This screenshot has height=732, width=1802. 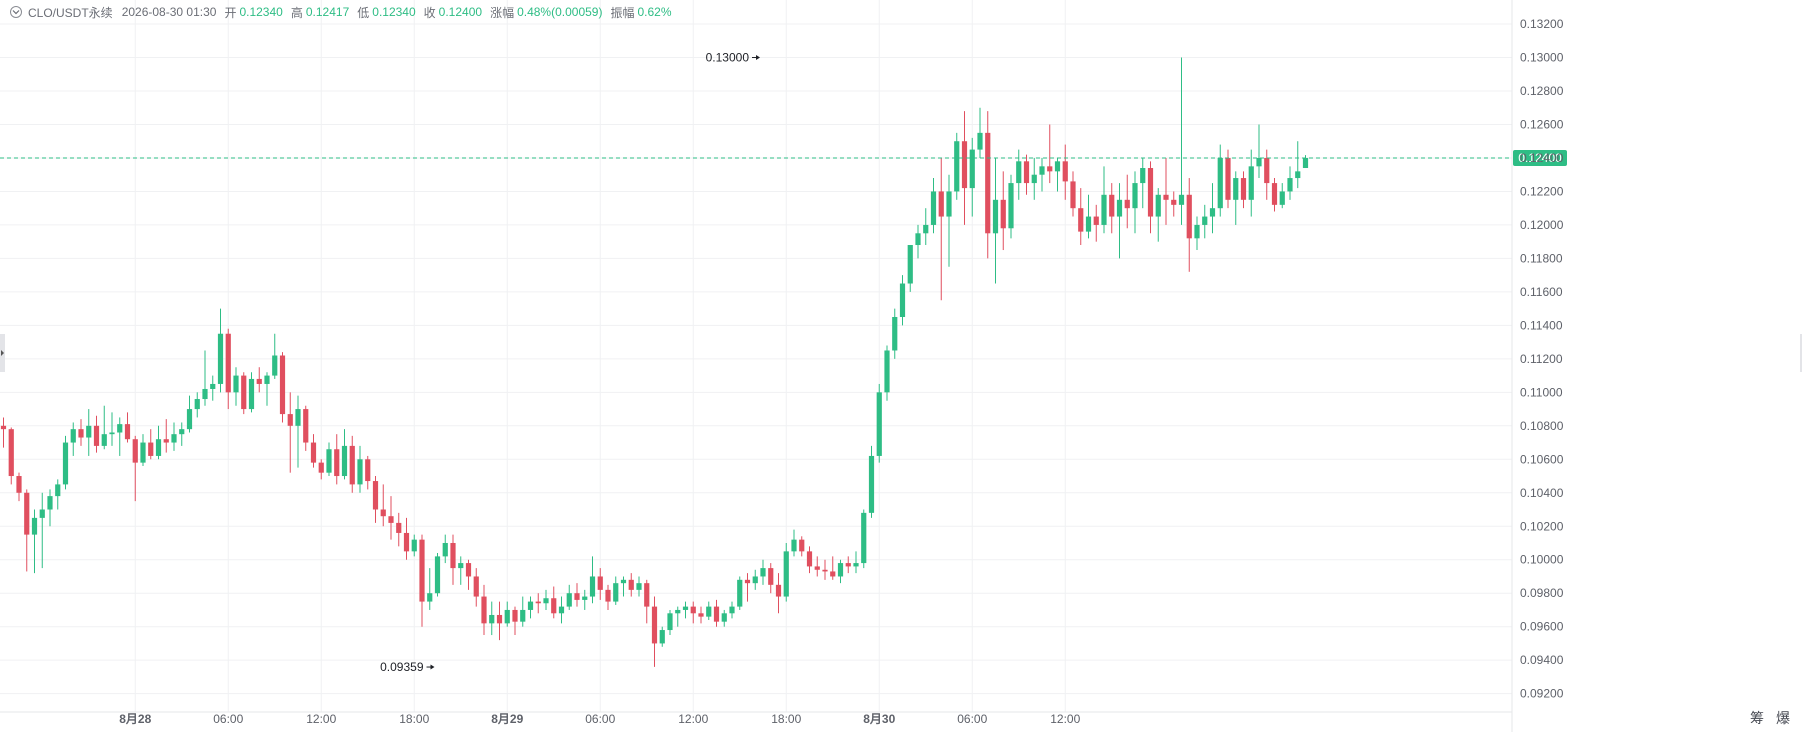 I want to click on chip-distribution-button: 筹, so click(x=1757, y=718).